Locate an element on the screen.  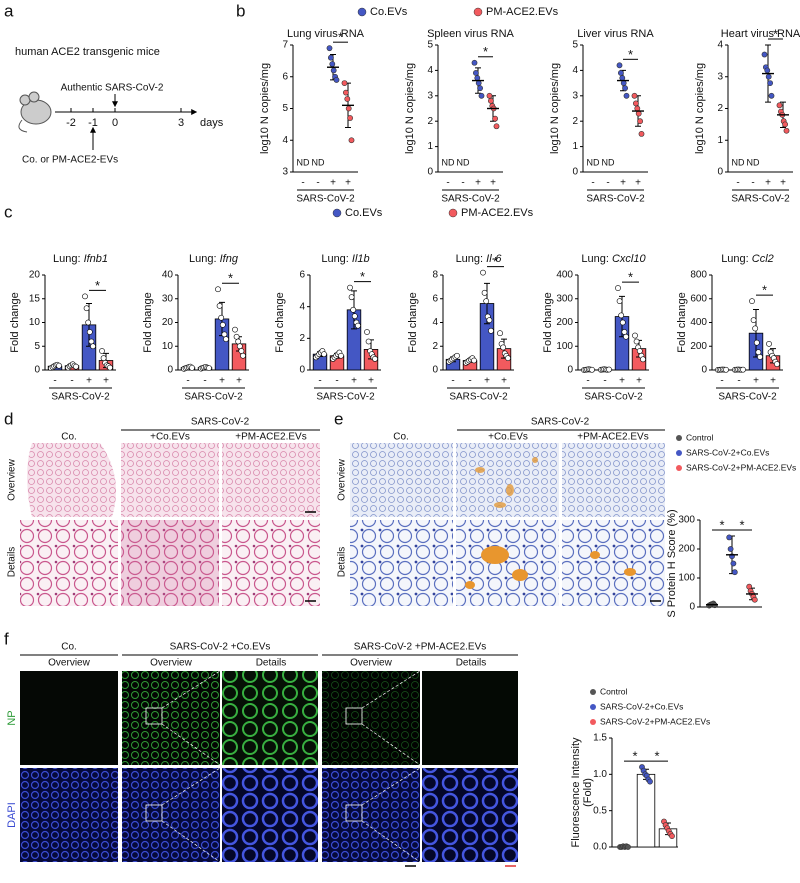
y-tick-label: 3 is located at coordinates (430, 95).